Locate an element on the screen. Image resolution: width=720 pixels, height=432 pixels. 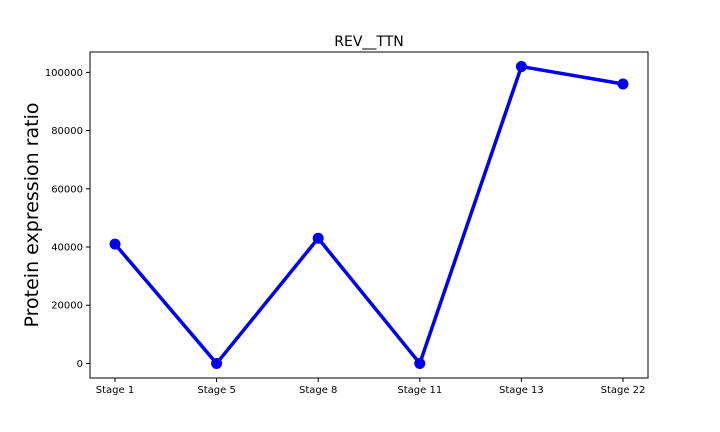
y-tick-label: 100000 is located at coordinates (64, 73).